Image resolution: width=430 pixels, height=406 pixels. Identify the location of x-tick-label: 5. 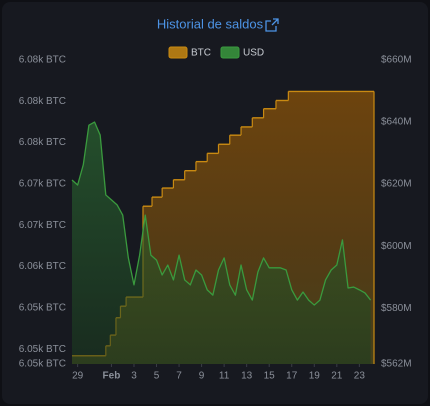
(157, 376).